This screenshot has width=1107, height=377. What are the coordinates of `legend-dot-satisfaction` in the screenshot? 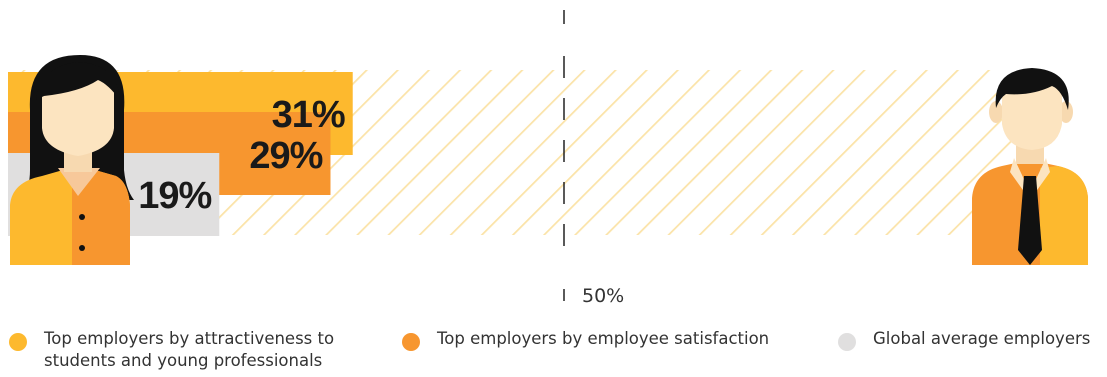 It's located at (411, 342).